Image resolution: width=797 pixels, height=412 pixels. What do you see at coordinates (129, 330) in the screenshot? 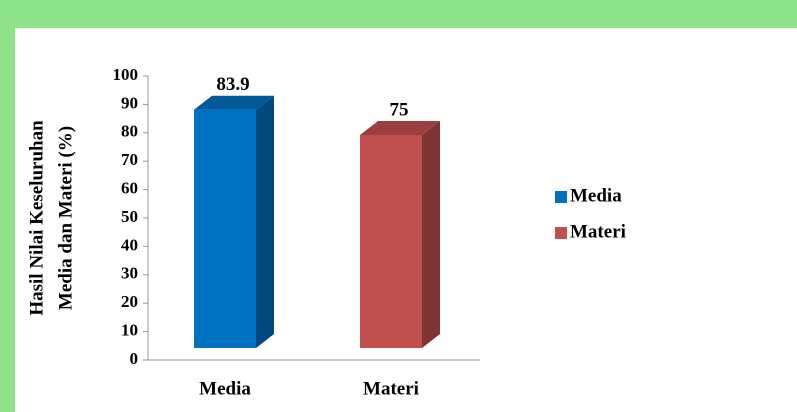
I see `y-tick-label: 10` at bounding box center [129, 330].